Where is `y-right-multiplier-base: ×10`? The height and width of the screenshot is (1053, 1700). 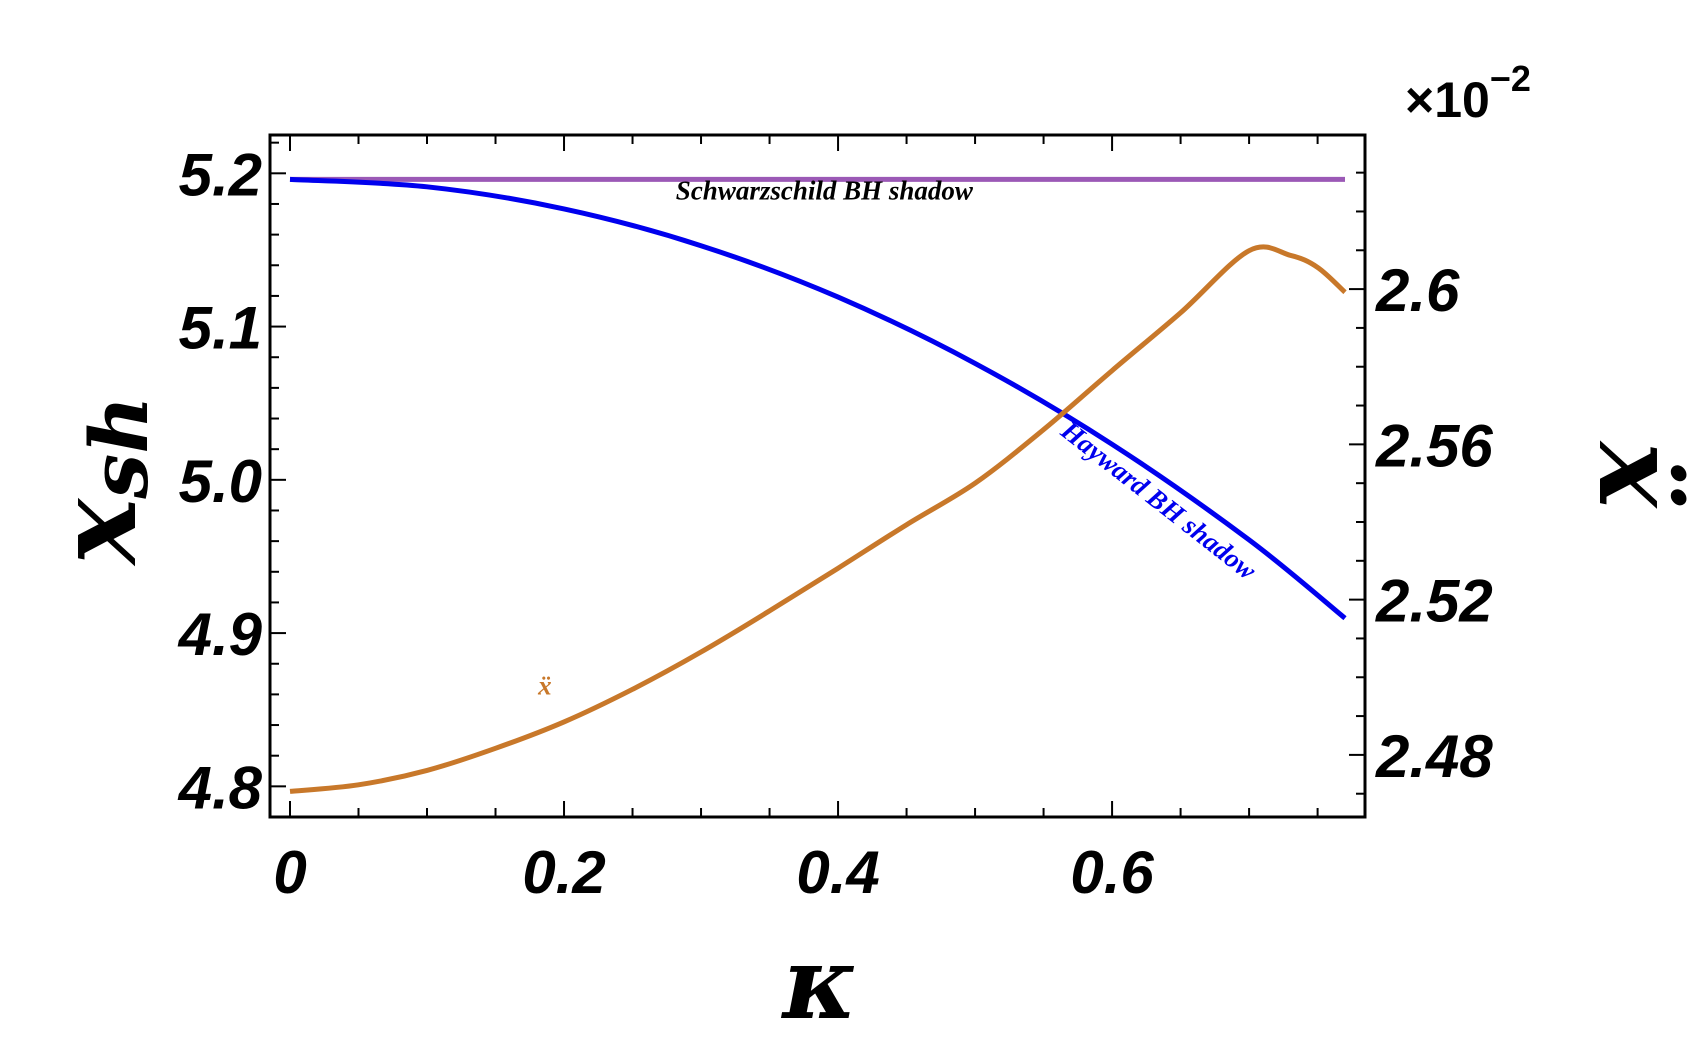
y-right-multiplier-base: ×10 is located at coordinates (1447, 100).